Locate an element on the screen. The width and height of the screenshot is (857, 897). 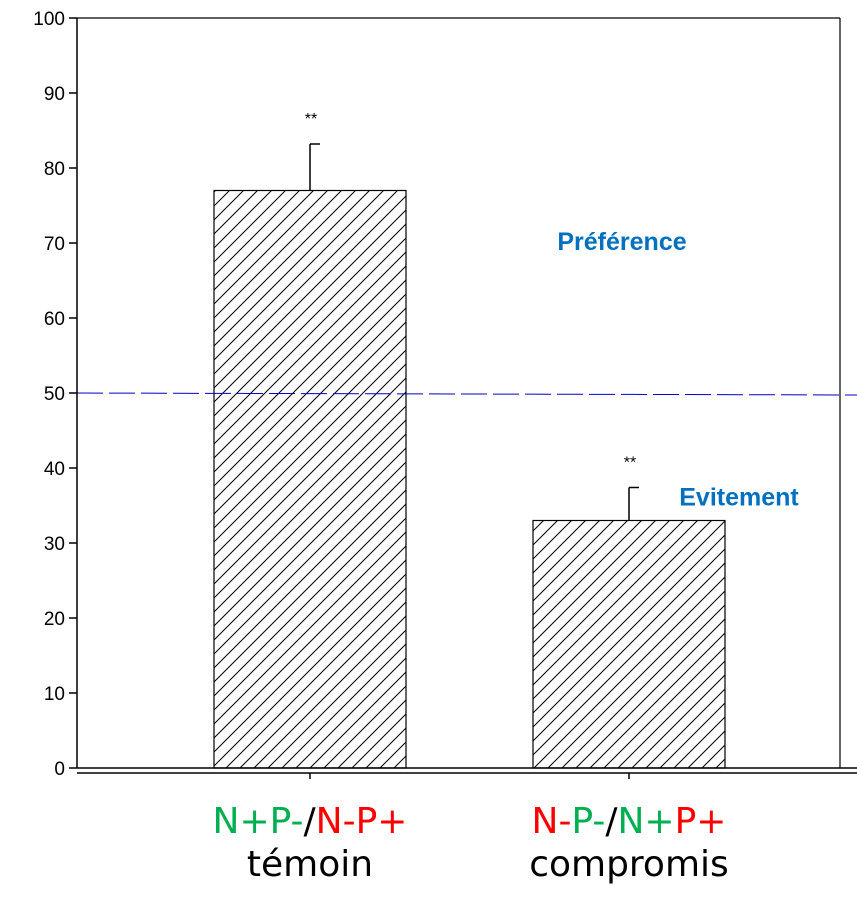
y-tick-label: 100 is located at coordinates (49, 19).